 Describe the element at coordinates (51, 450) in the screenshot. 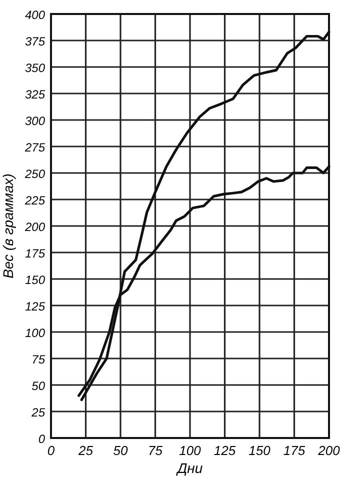

I see `x-tick-label: 0` at that location.